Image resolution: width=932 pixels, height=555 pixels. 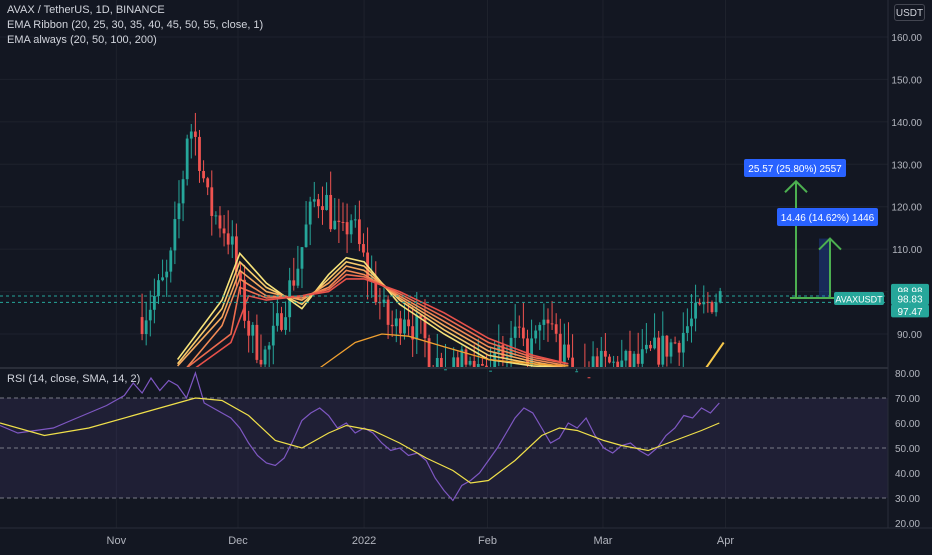 I want to click on price-tag-high: 98.98, so click(x=909, y=291).